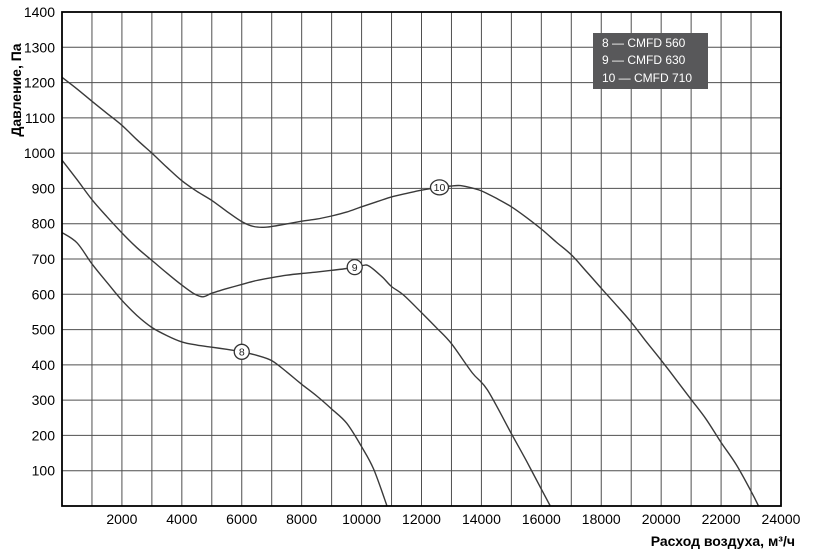 The height and width of the screenshot is (556, 816). What do you see at coordinates (421, 519) in the screenshot?
I see `x-tick-label: 12000` at bounding box center [421, 519].